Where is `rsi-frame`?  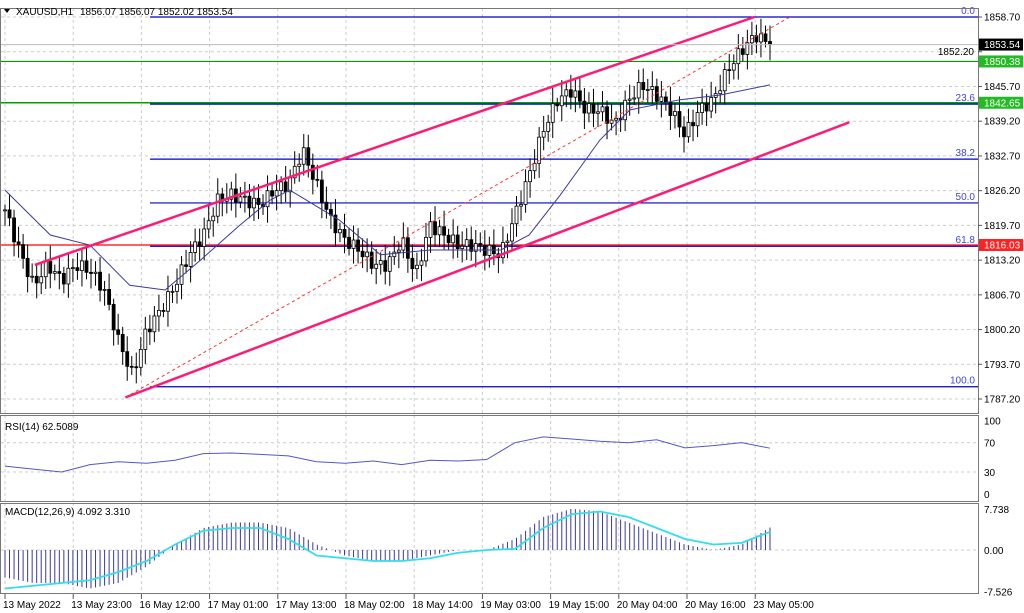 rsi-frame is located at coordinates (489, 458).